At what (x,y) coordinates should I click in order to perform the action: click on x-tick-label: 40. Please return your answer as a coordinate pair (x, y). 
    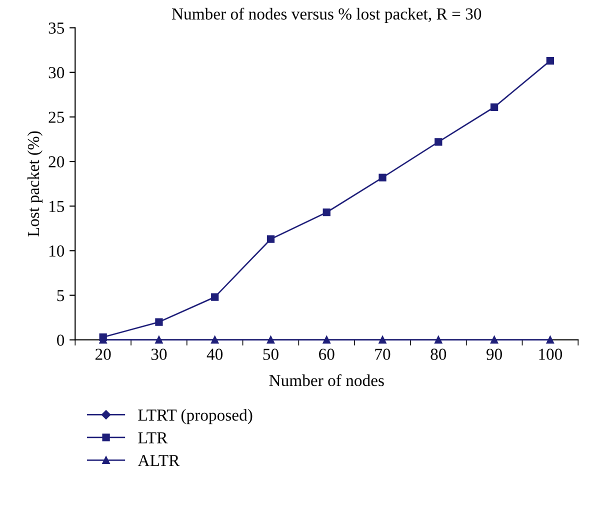
    Looking at the image, I should click on (214, 354).